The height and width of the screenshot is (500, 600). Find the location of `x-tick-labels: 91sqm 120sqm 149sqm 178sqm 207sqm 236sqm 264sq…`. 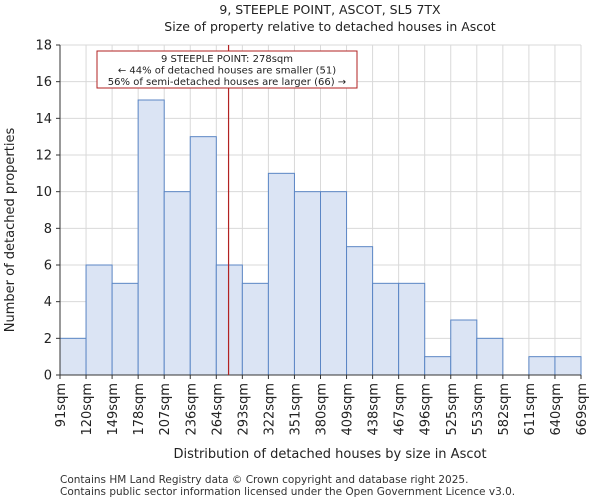

x-tick-labels: 91sqm 120sqm 149sqm 178sqm 207sqm 236sqm 264sq… is located at coordinates (322, 409).